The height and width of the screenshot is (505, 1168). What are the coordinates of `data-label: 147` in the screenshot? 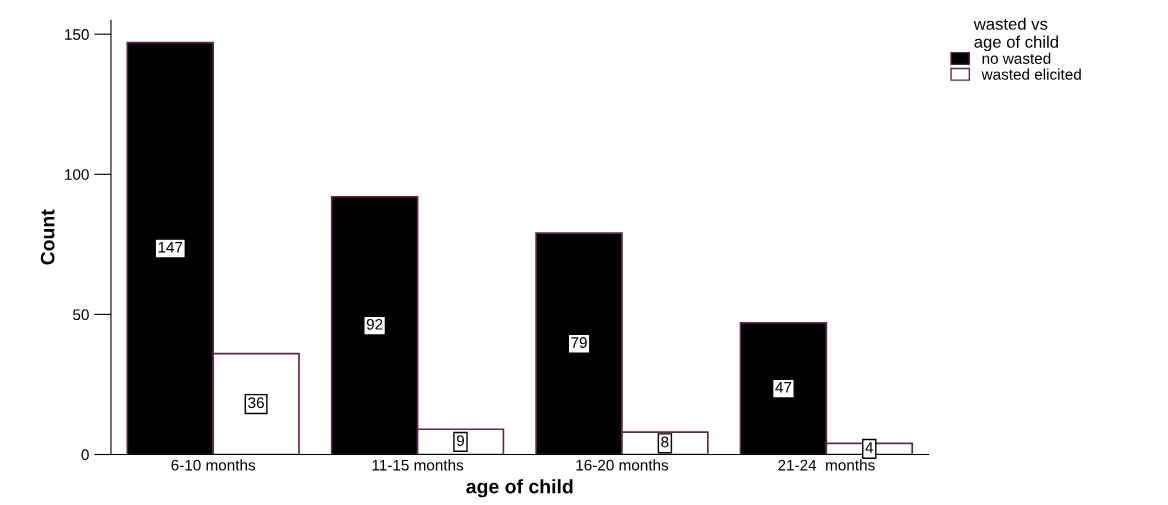 It's located at (170, 247).